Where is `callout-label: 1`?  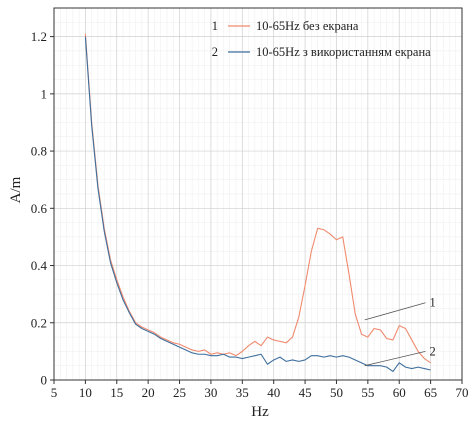 callout-label: 1 is located at coordinates (432, 303).